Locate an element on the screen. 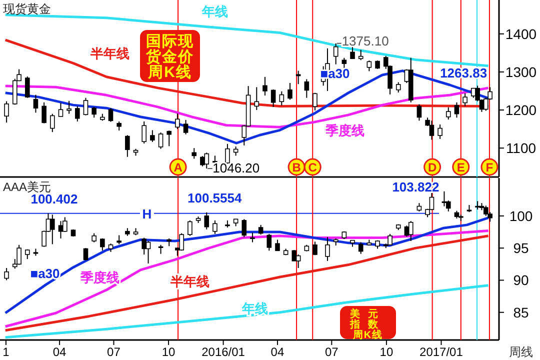 The image size is (540, 360). ref-line-label: E is located at coordinates (460, 167).